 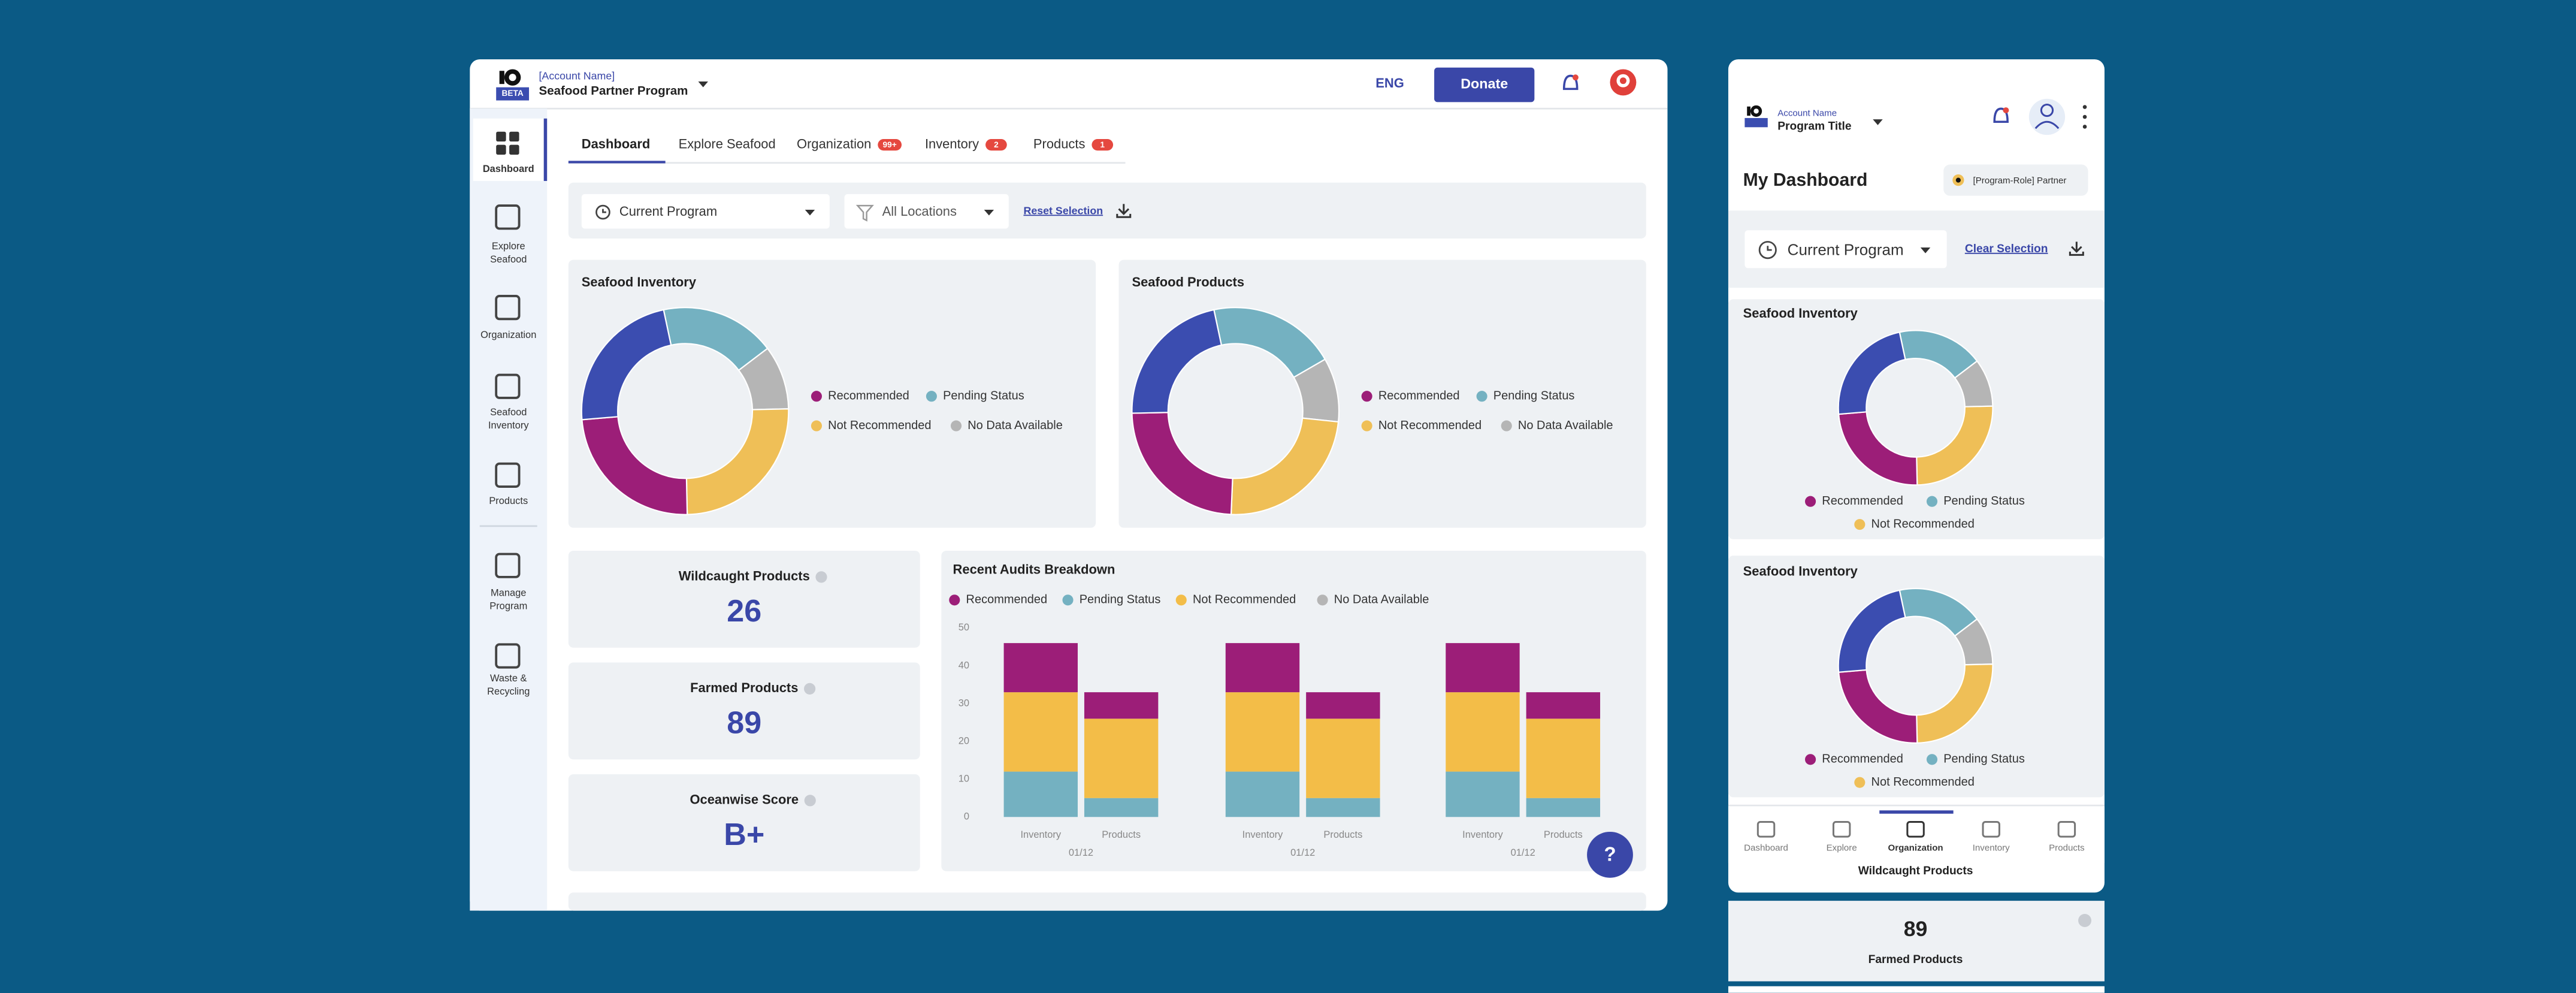 What do you see at coordinates (577, 76) in the screenshot?
I see `account-label: [Account Name]` at bounding box center [577, 76].